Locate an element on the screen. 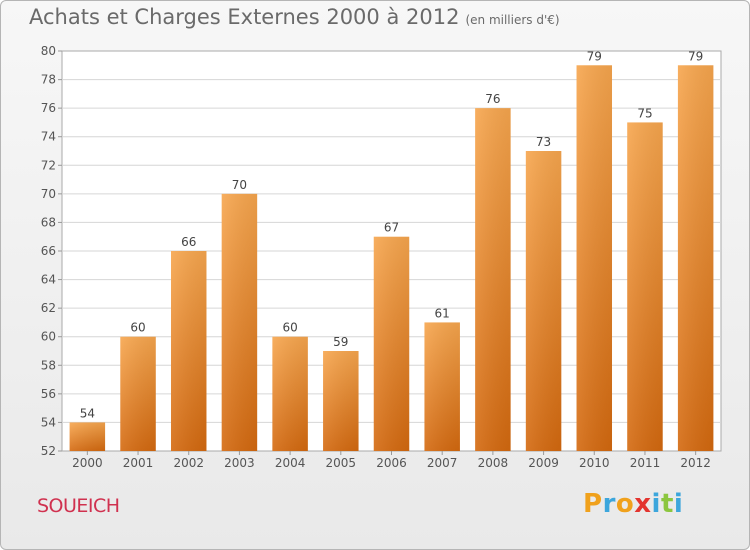 Image resolution: width=750 pixels, height=550 pixels. x-tick-label: 2006 is located at coordinates (391, 463).